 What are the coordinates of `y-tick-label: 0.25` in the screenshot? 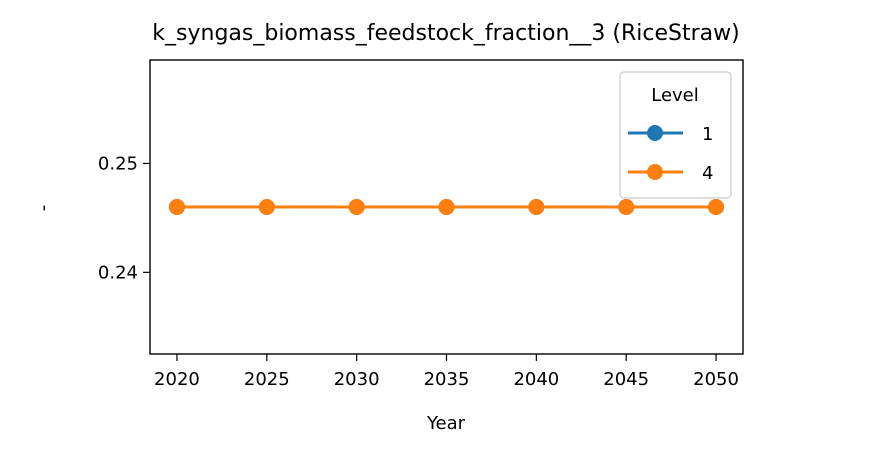 It's located at (118, 163).